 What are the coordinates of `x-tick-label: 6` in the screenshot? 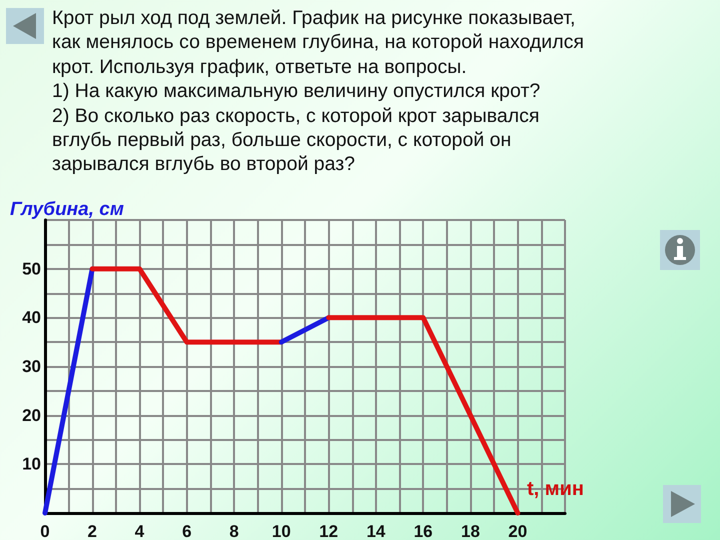 It's located at (187, 531).